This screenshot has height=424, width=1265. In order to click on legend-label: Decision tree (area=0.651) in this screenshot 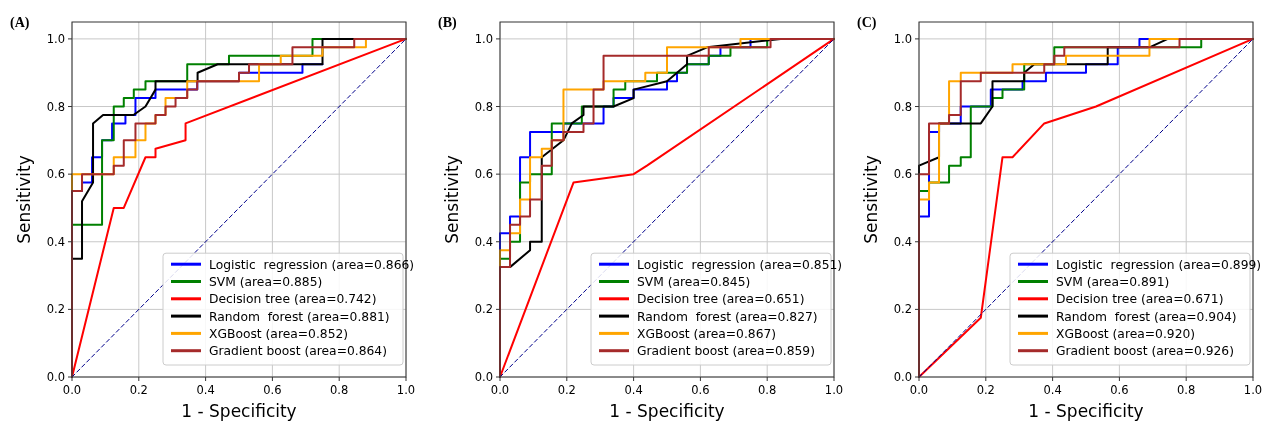, I will do `click(721, 299)`.